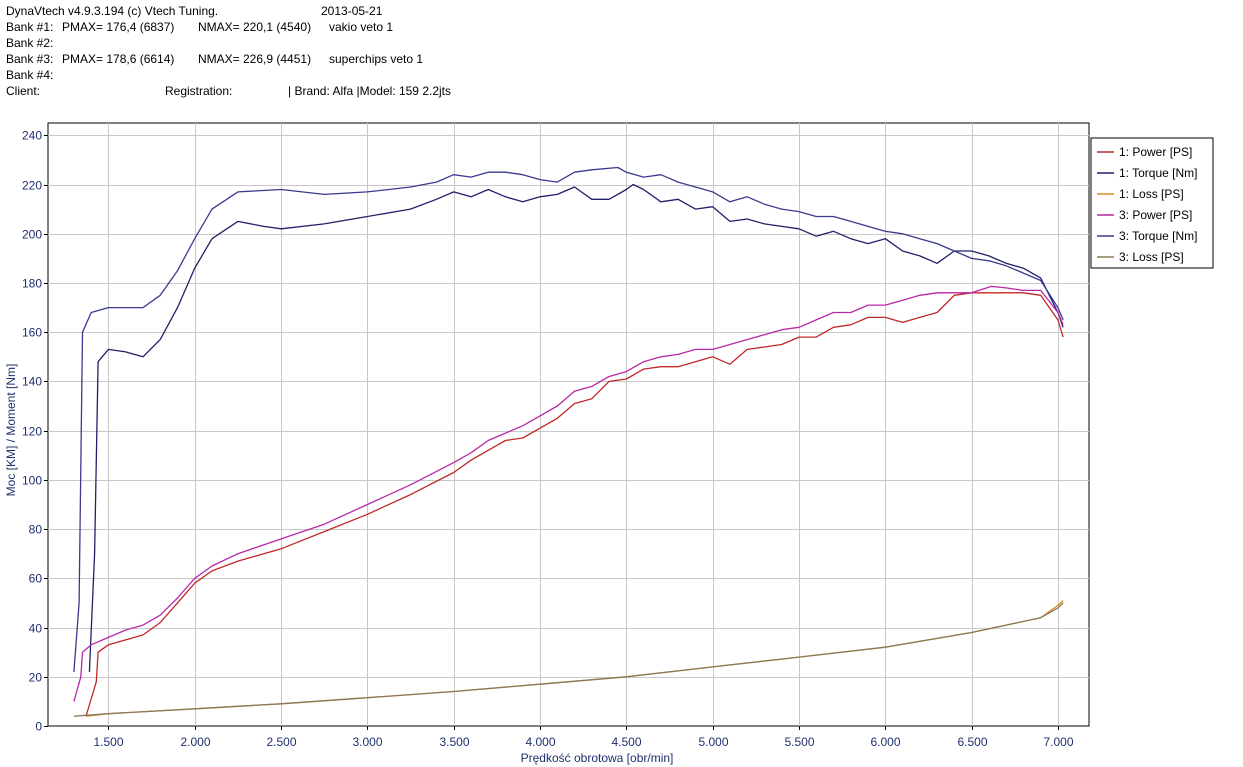 This screenshot has width=1243, height=767. Describe the element at coordinates (30, 27) in the screenshot. I see `bank1-label: Bank #1:` at that location.